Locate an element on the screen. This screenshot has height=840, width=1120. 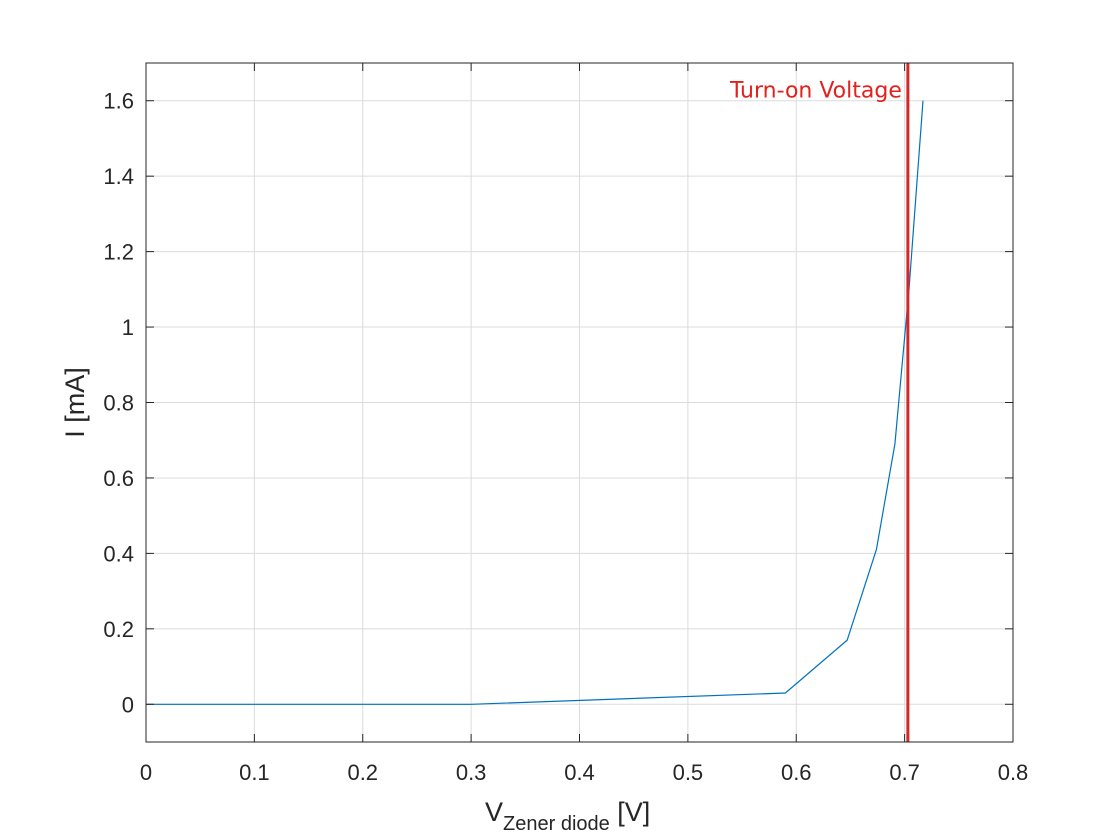
y-tick-label: 0.2 is located at coordinates (118, 629).